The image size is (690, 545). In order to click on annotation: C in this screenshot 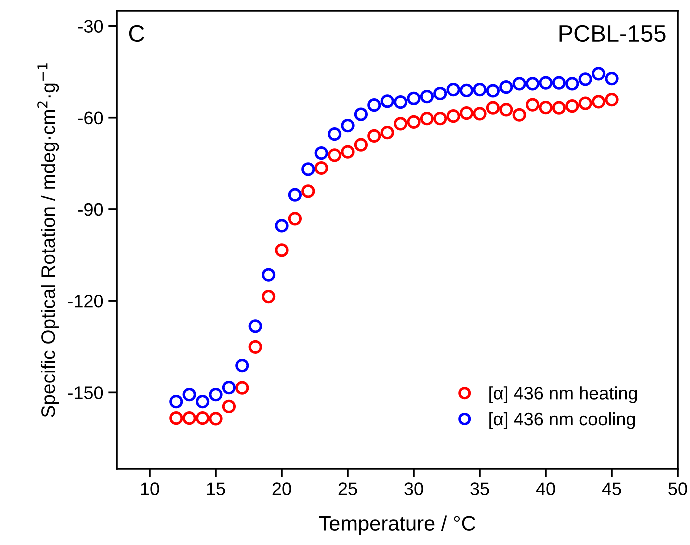, I will do `click(136, 33)`.